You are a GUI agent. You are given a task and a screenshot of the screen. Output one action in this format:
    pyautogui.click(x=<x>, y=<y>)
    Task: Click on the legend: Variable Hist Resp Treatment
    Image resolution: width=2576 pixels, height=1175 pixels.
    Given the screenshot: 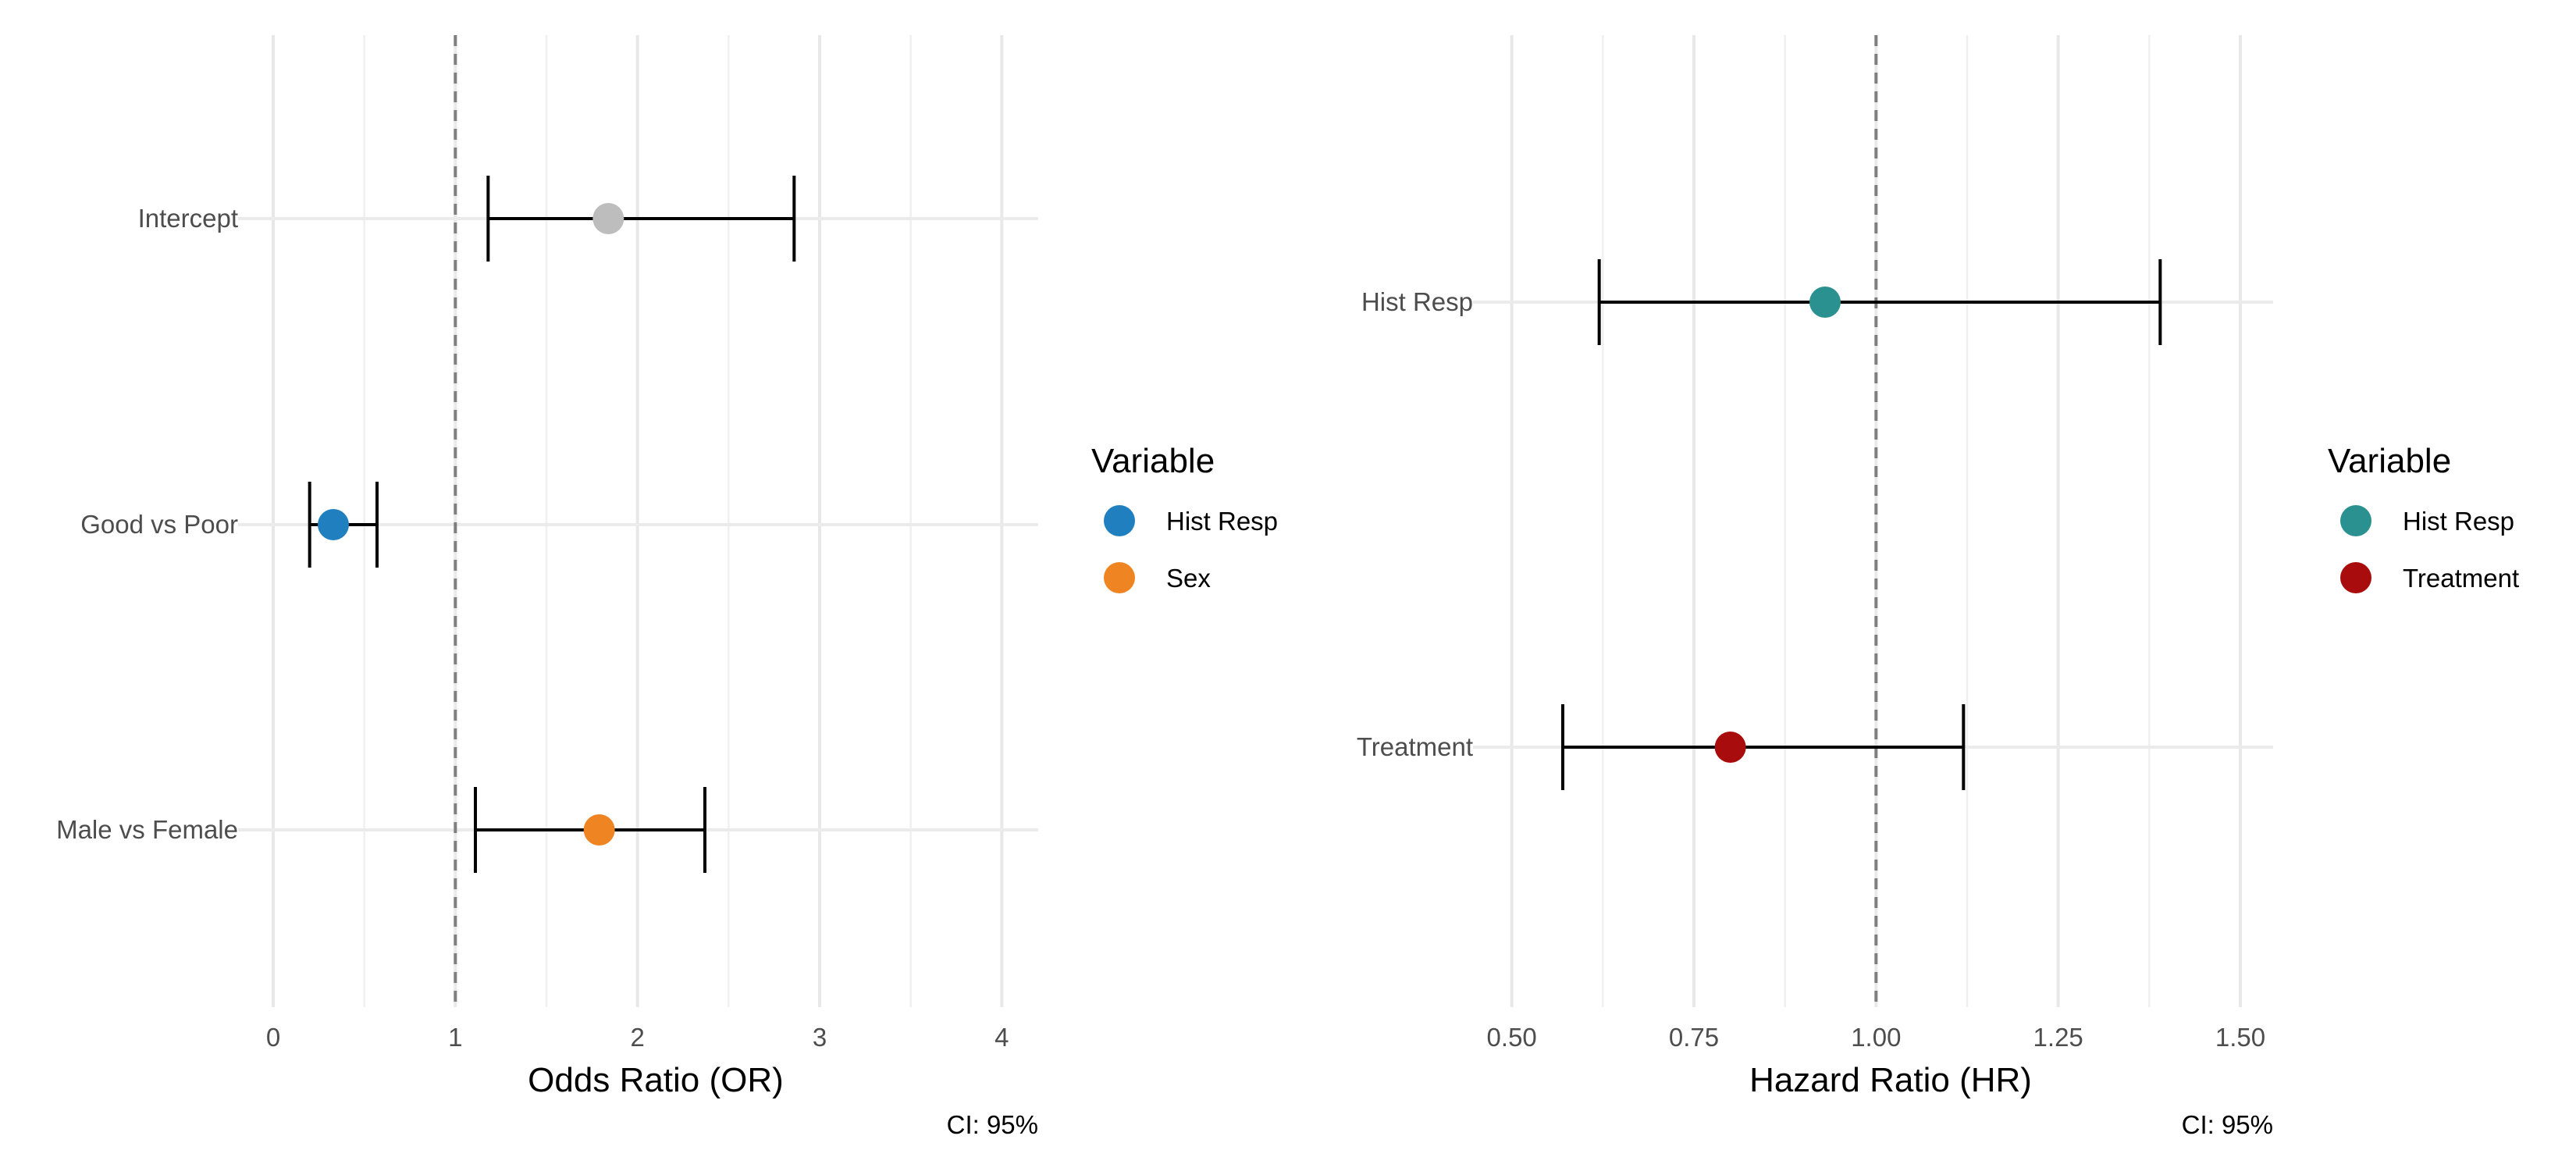 What is the action you would take?
    pyautogui.click(x=2423, y=517)
    